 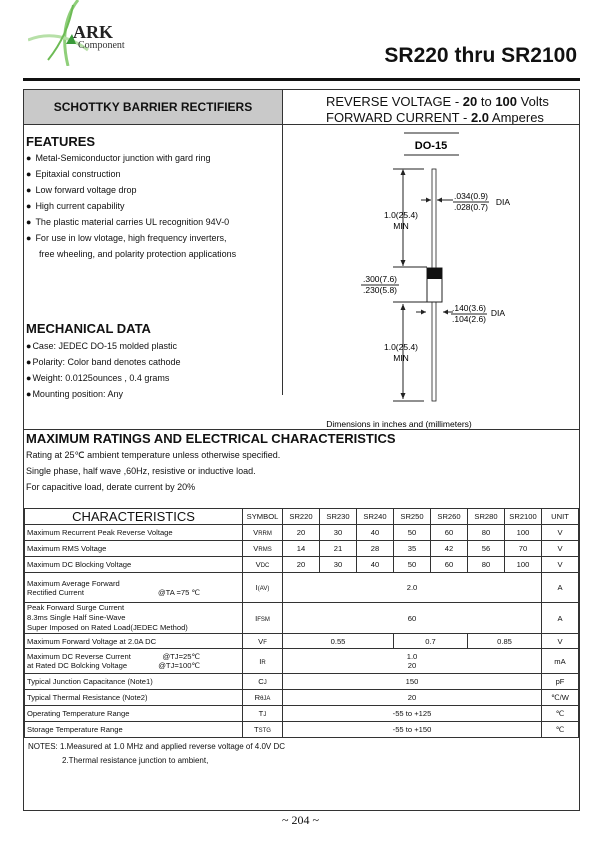 What do you see at coordinates (262, 713) in the screenshot?
I see `symbol: TJ` at bounding box center [262, 713].